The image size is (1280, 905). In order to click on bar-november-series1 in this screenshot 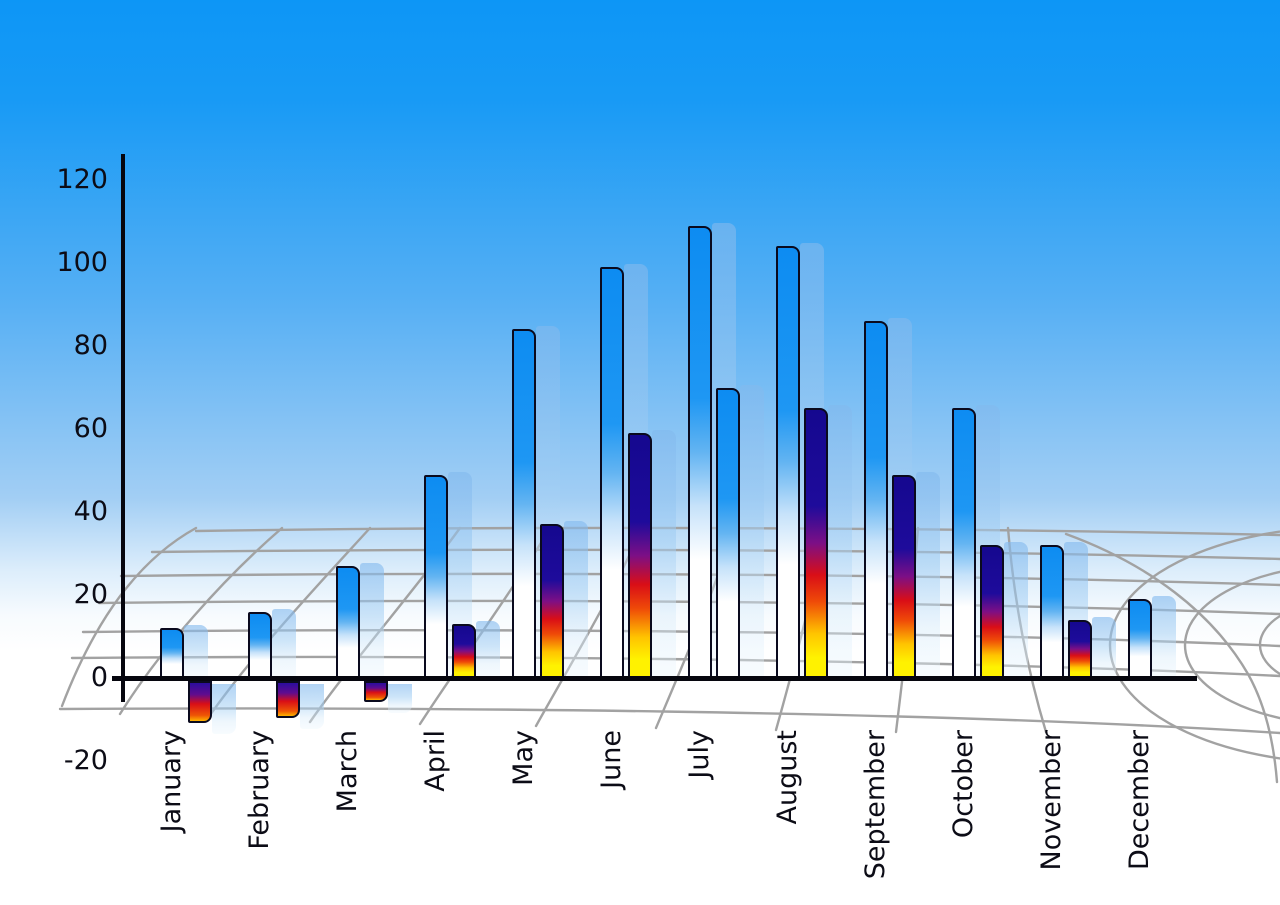, I will do `click(1052, 611)`.